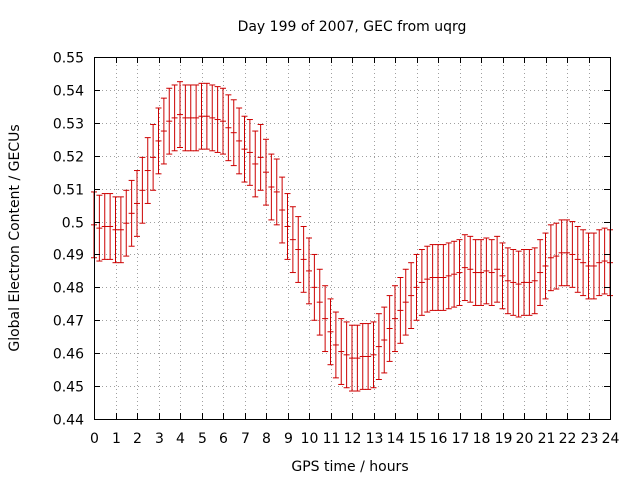 The image size is (640, 480). What do you see at coordinates (266, 439) in the screenshot?
I see `x-tick-label: 8` at bounding box center [266, 439].